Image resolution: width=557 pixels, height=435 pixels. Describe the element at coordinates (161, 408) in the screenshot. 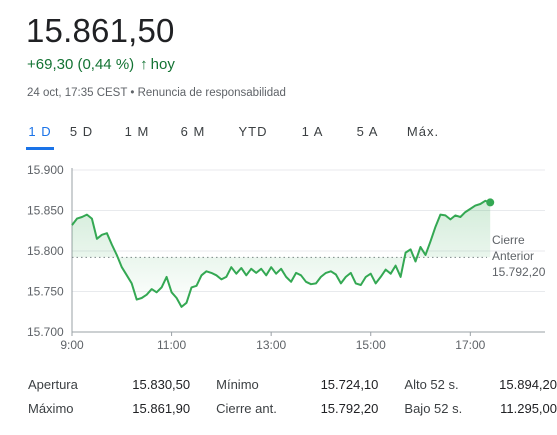

I see `stat-value: 15.861,90` at that location.